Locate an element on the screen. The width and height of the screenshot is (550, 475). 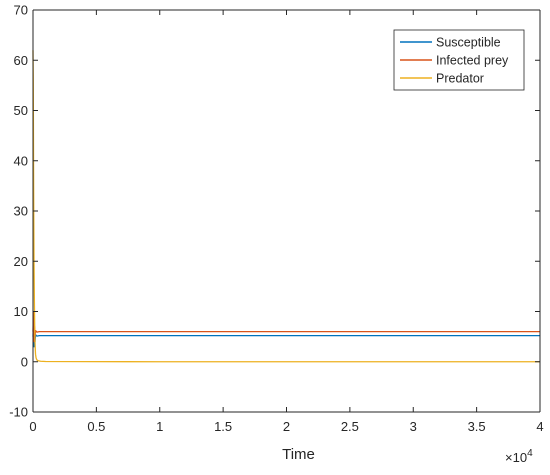
y-tick-label: 10 is located at coordinates (21, 311).